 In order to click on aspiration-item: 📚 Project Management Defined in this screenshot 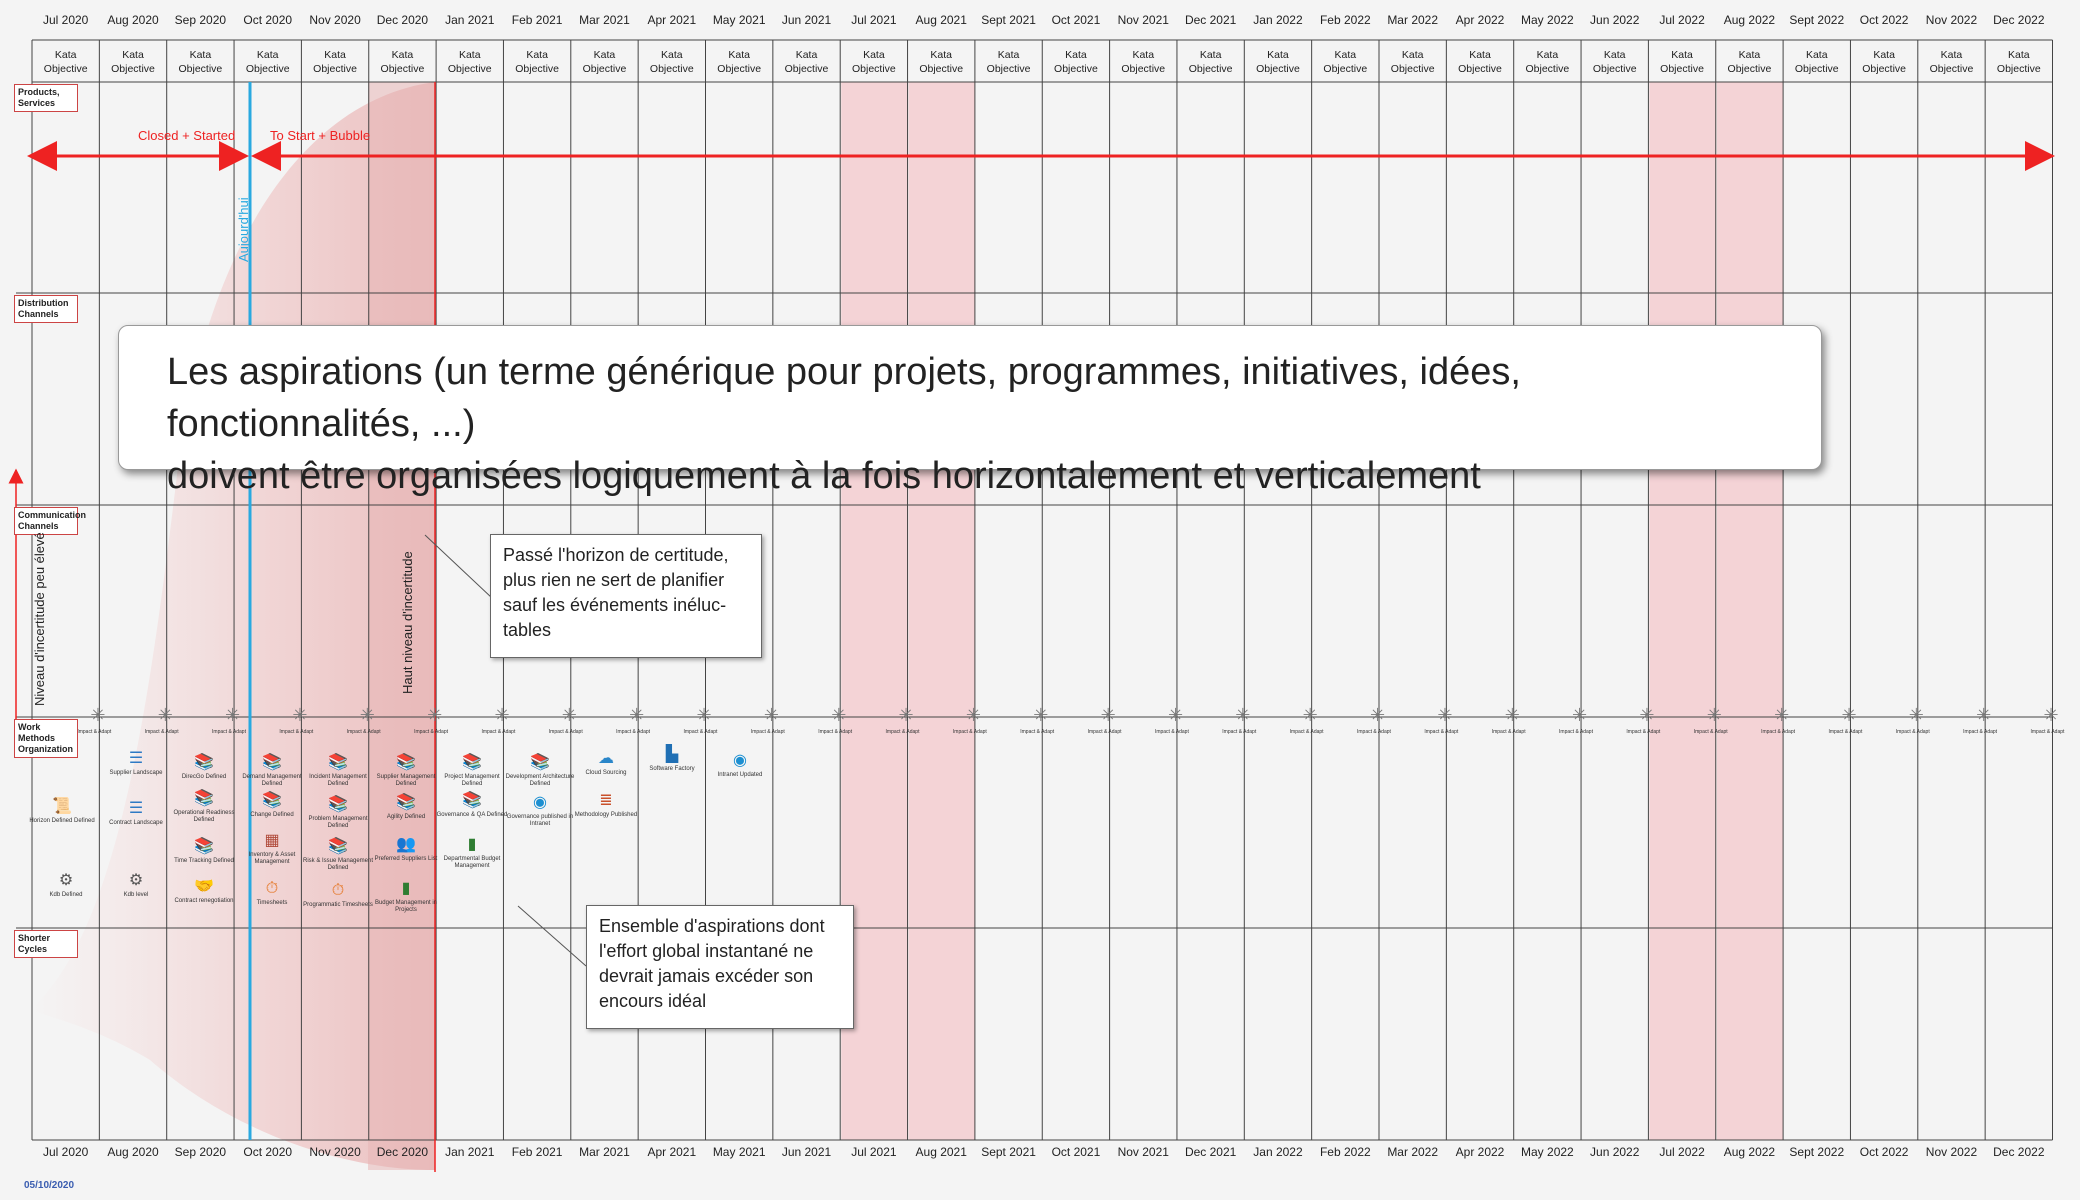, I will do `click(472, 771)`.